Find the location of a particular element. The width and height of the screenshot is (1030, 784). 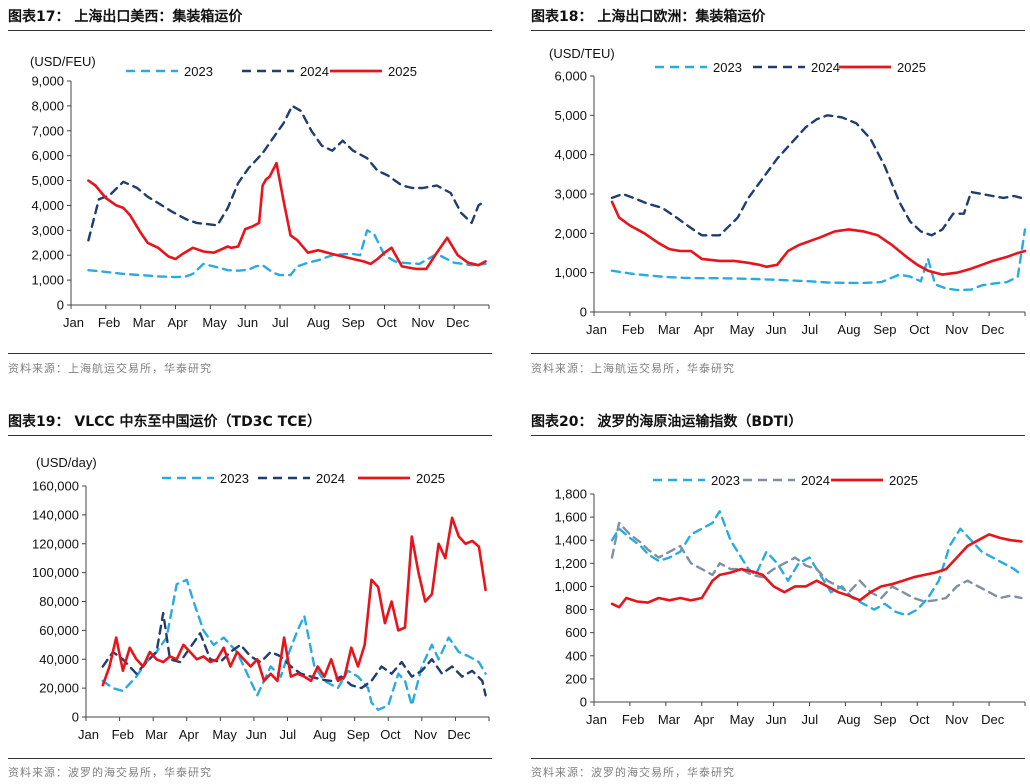

y-tick-label: 9,000 is located at coordinates (47, 81).